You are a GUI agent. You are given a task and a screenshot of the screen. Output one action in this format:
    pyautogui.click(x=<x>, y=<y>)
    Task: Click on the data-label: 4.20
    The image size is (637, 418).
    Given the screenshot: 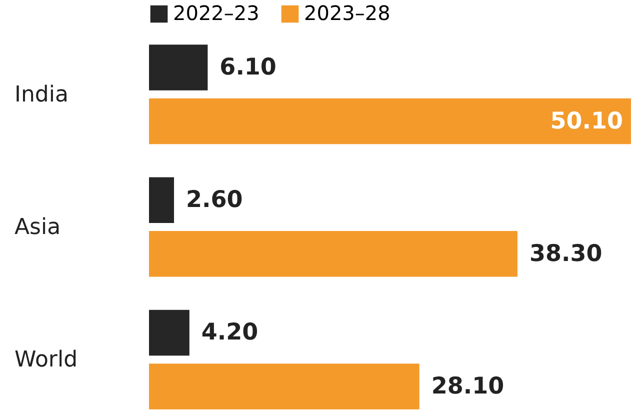 What is the action you would take?
    pyautogui.click(x=229, y=333)
    